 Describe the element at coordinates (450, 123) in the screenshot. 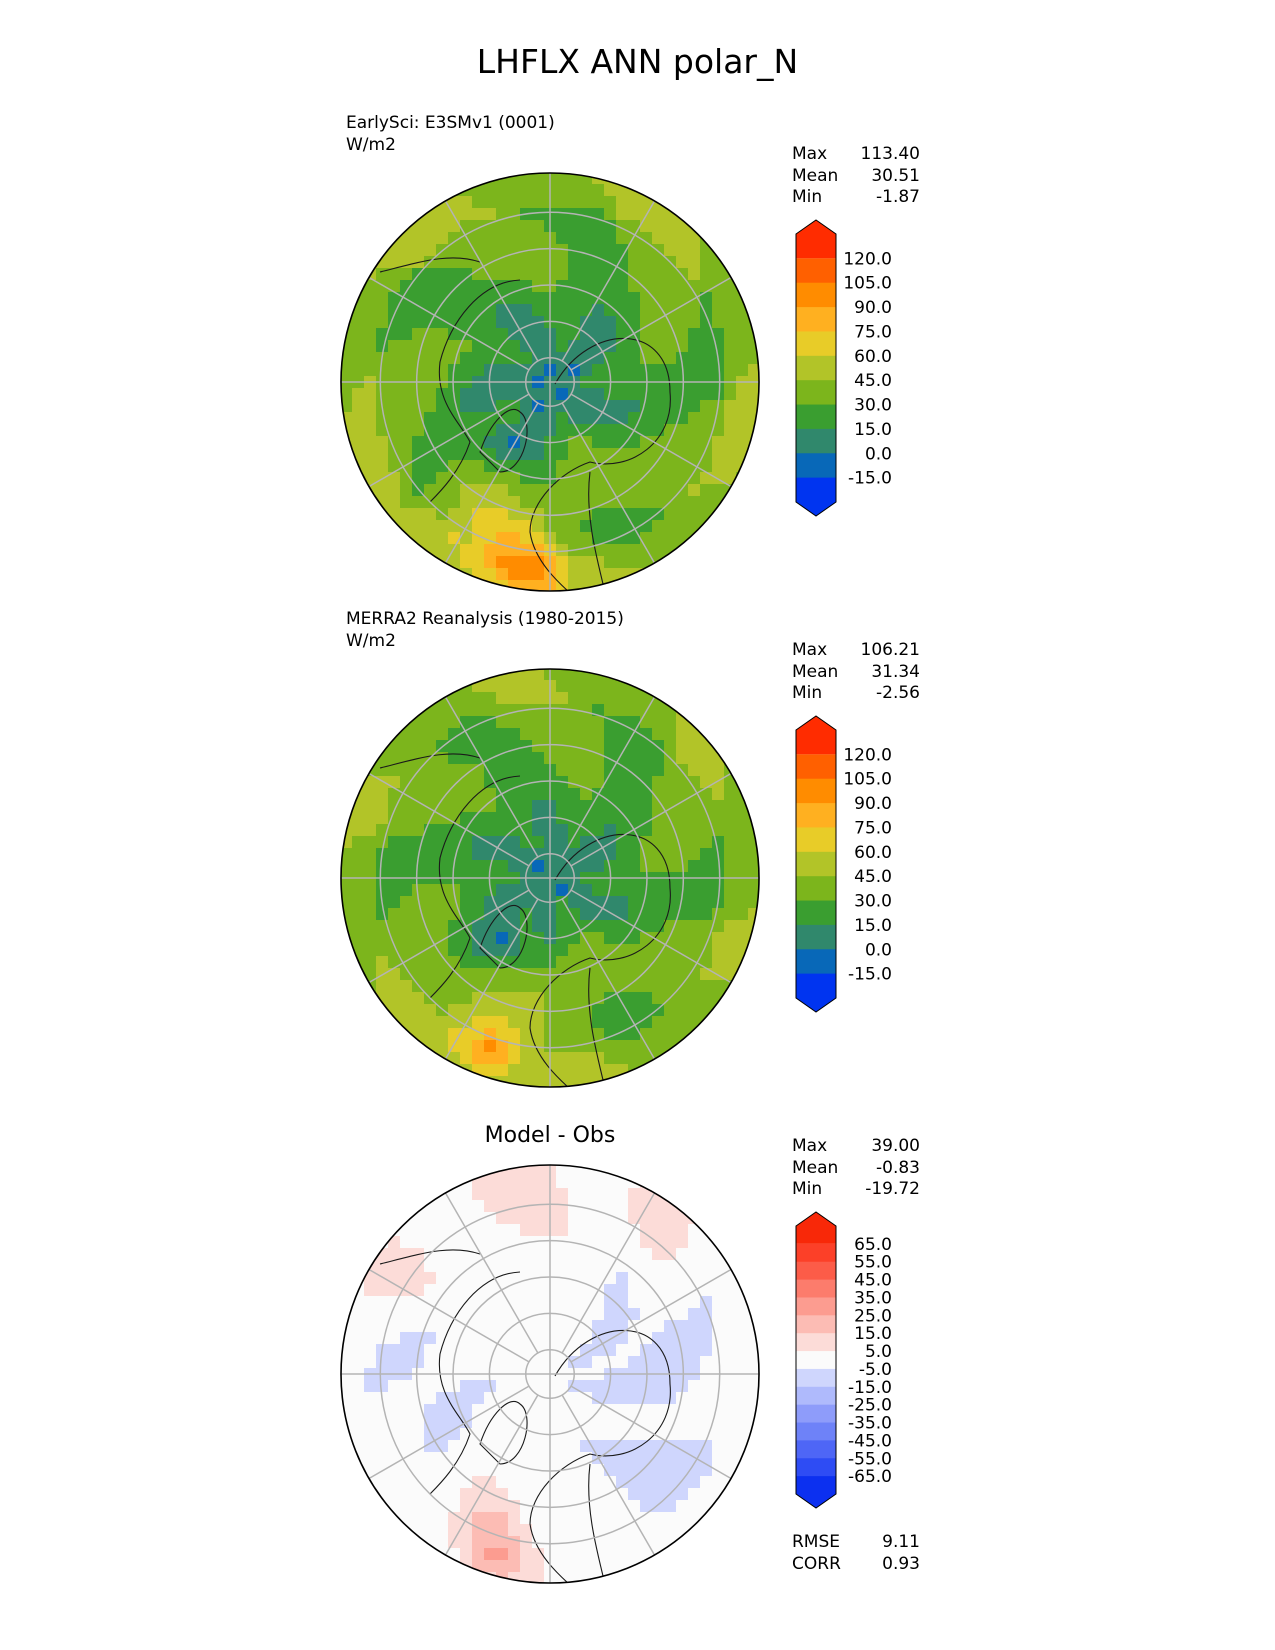

I see `panel-subtitle: EarlySci: E3SMv1 (0001)` at that location.